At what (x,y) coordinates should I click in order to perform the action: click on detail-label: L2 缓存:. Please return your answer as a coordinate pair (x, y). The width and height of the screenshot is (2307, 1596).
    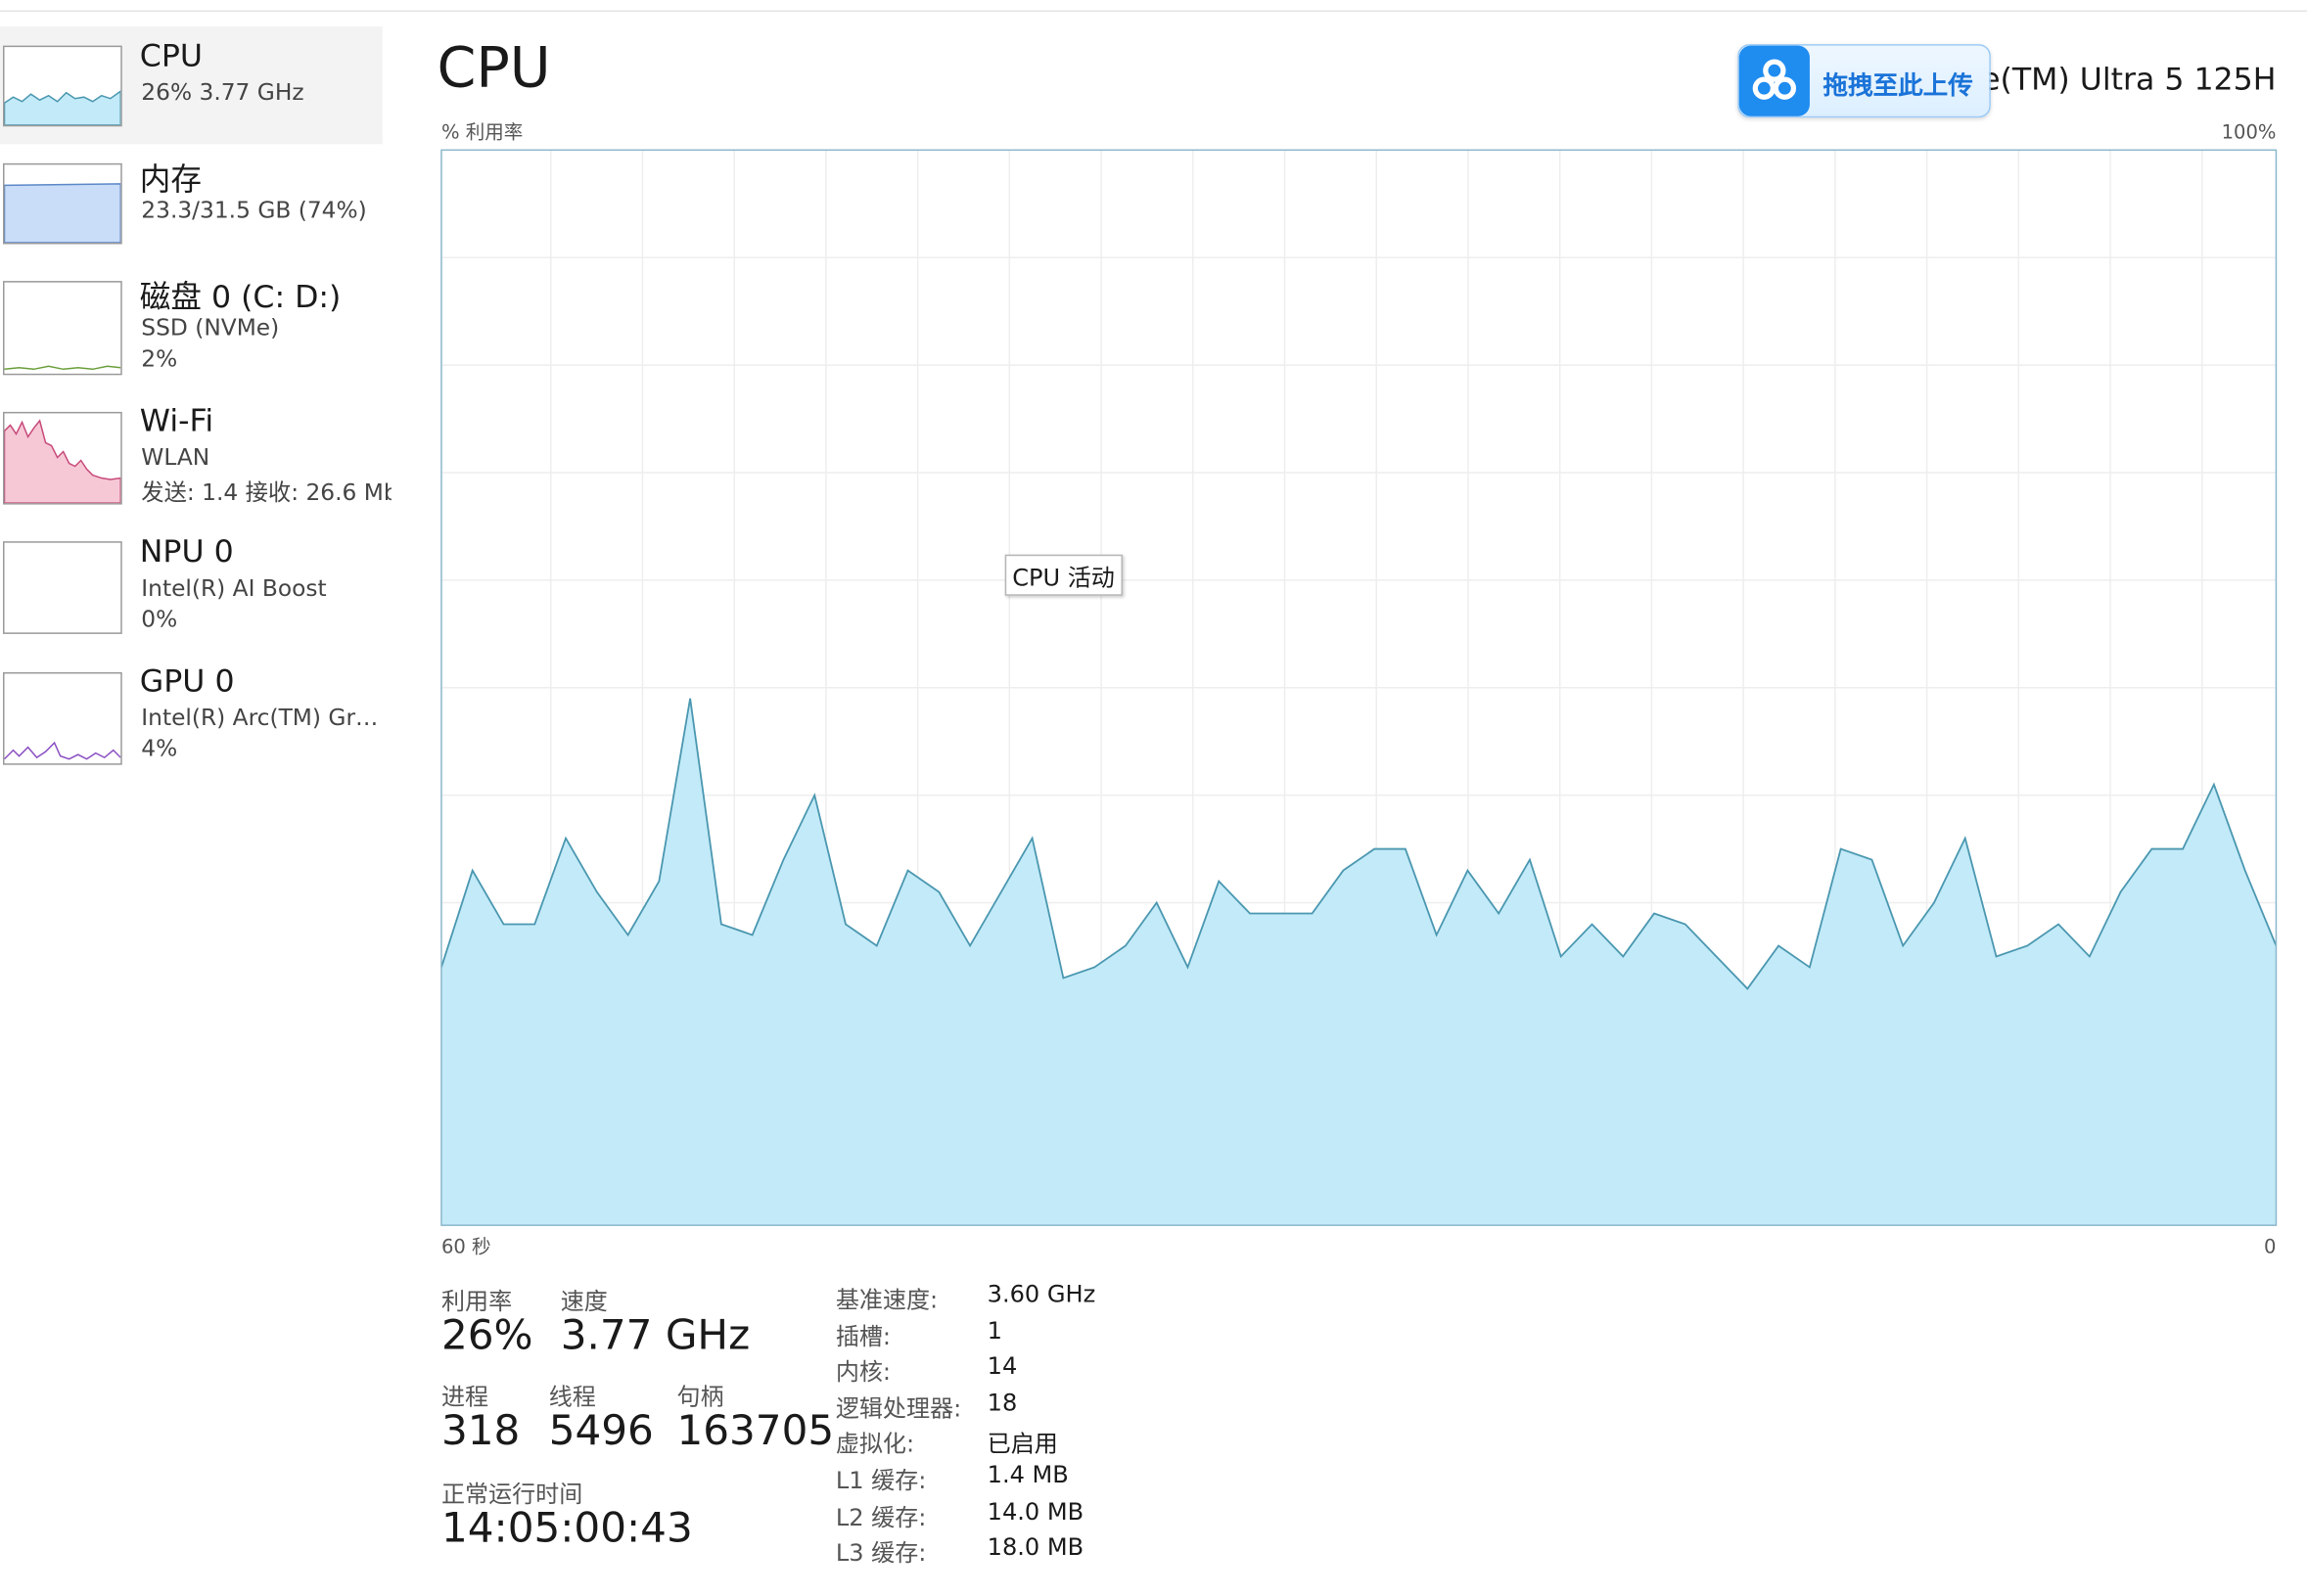
    Looking at the image, I should click on (881, 1516).